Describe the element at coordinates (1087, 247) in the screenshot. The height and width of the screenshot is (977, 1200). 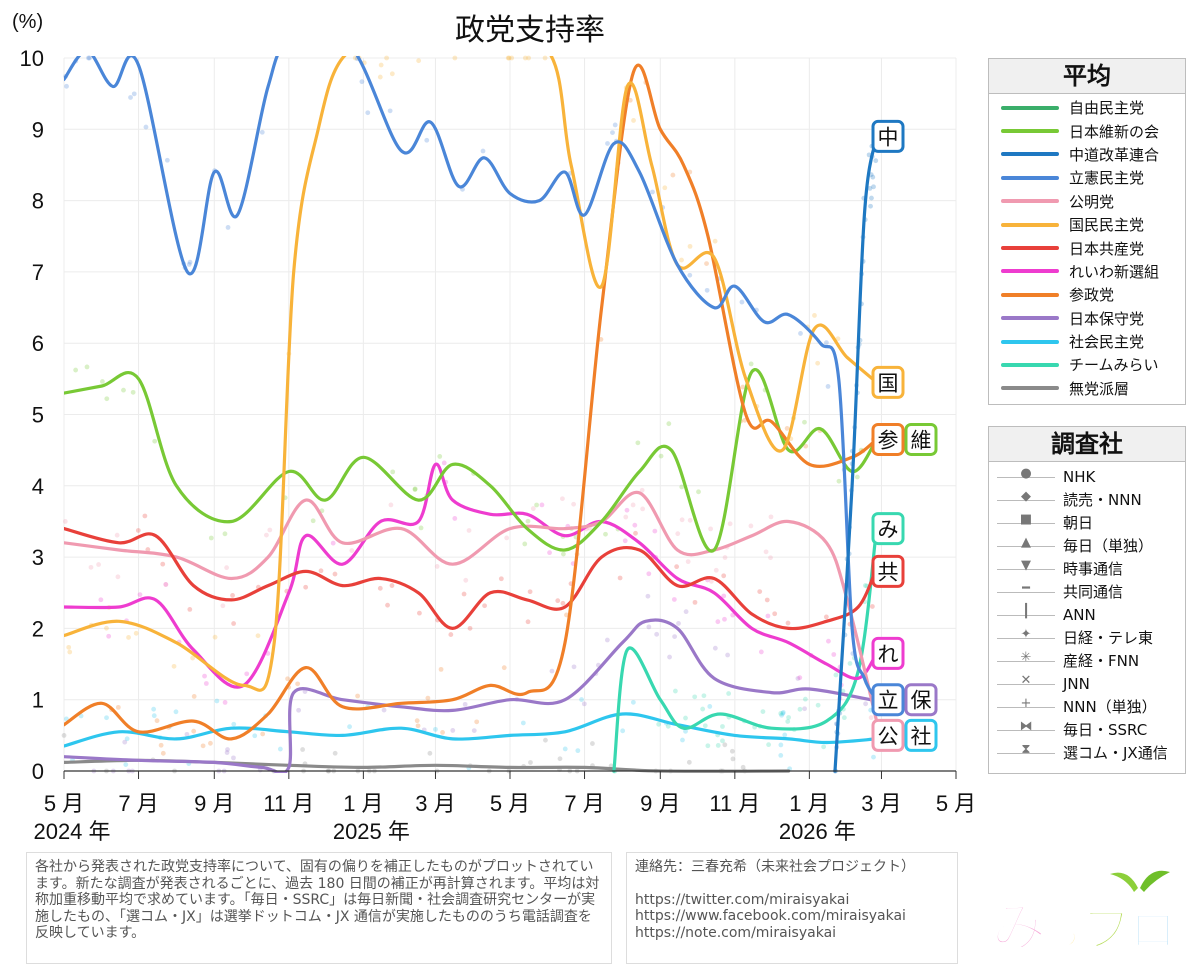
I see `legend-average-item: 日本共産党` at that location.